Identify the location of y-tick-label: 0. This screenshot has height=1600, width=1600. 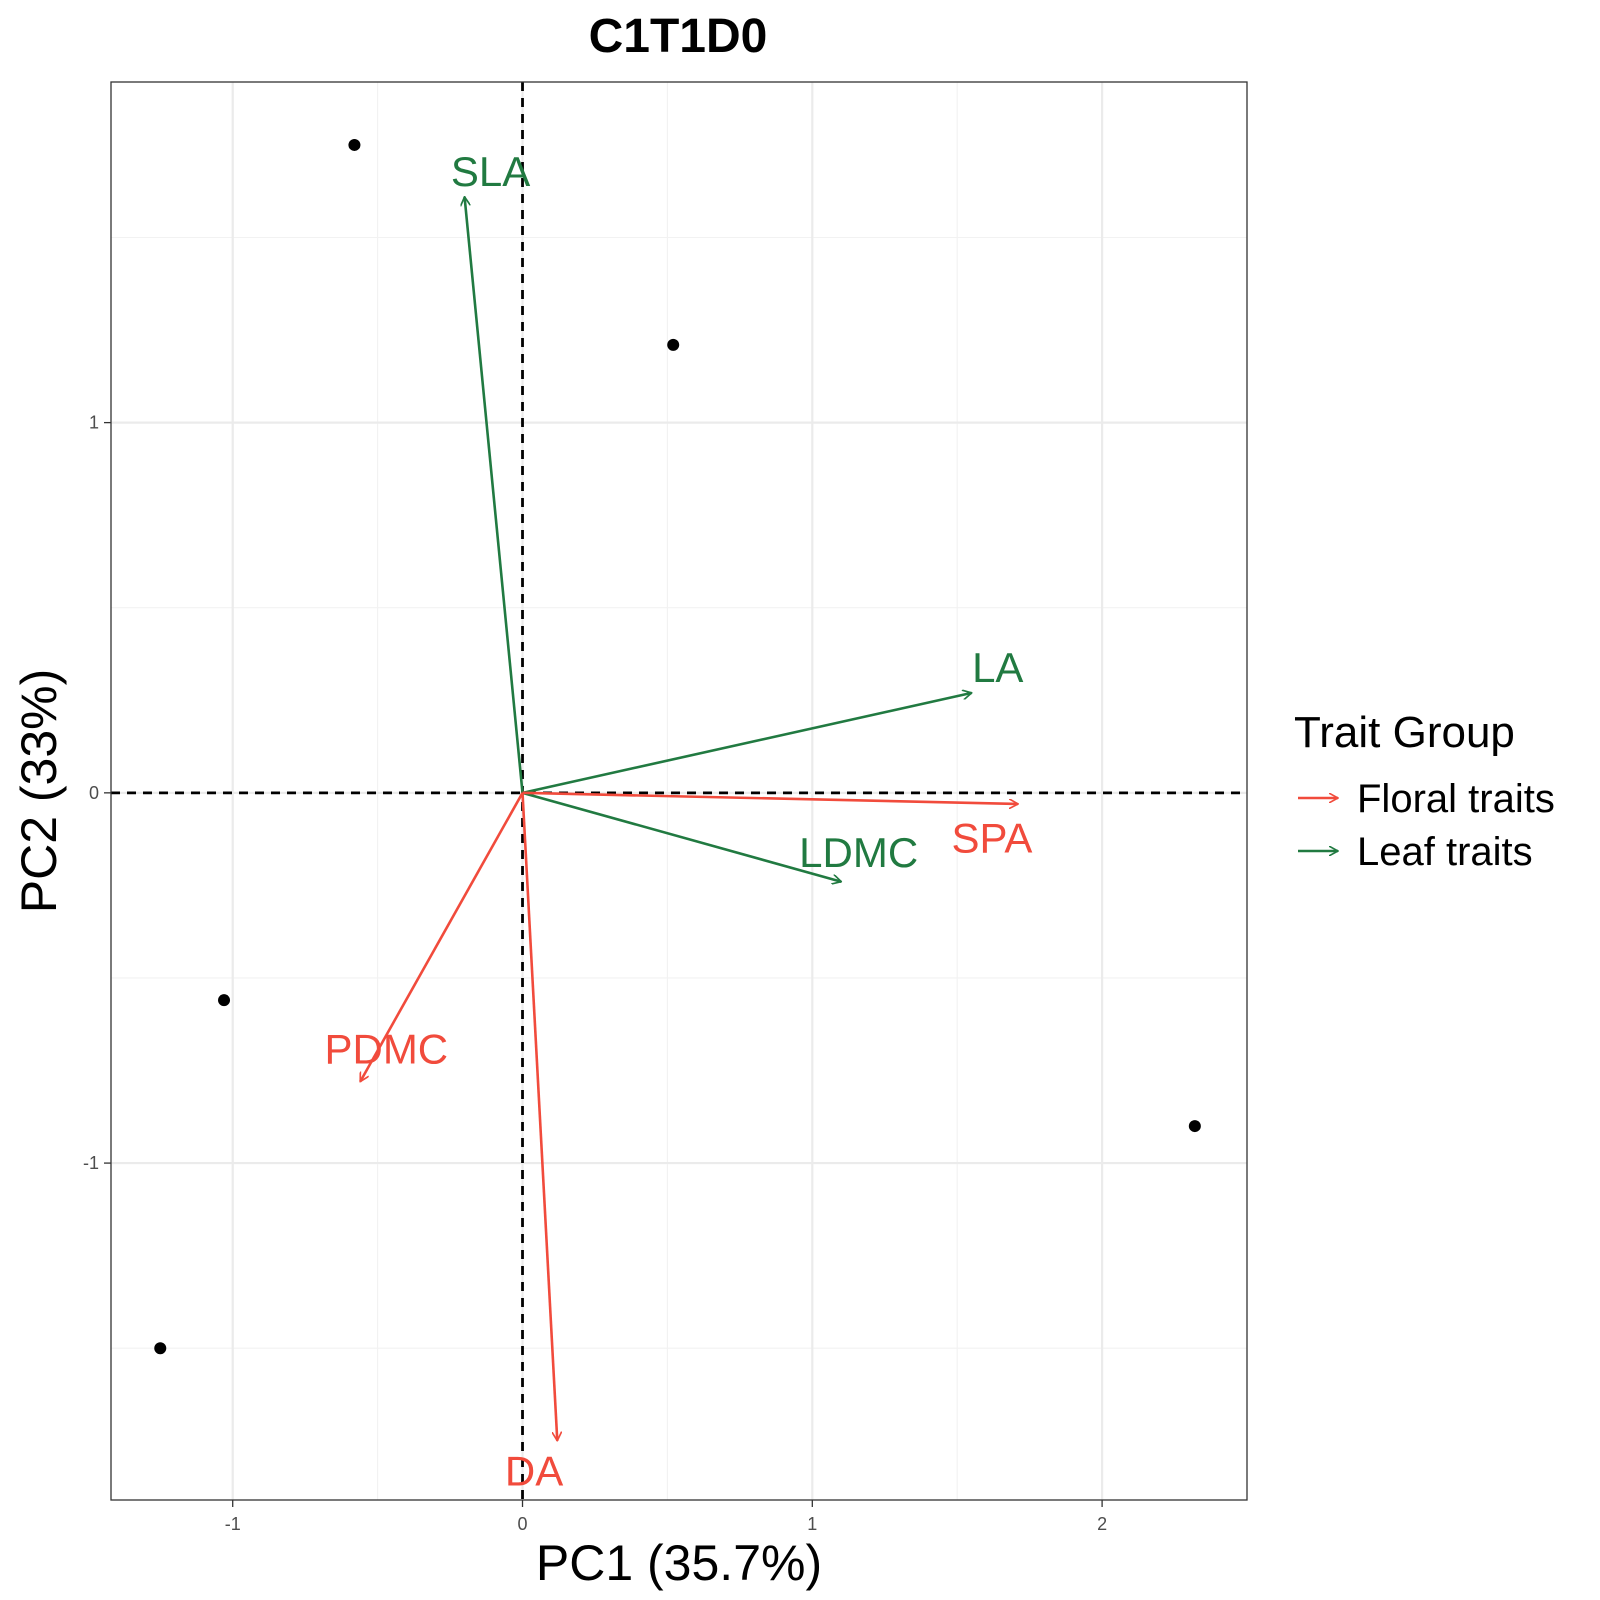
(94, 793).